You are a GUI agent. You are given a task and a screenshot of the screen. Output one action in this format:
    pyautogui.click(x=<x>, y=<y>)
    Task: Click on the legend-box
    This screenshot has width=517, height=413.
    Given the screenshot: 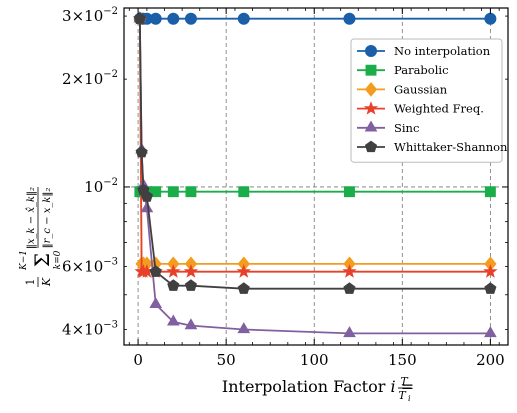 What is the action you would take?
    pyautogui.click(x=426, y=100)
    